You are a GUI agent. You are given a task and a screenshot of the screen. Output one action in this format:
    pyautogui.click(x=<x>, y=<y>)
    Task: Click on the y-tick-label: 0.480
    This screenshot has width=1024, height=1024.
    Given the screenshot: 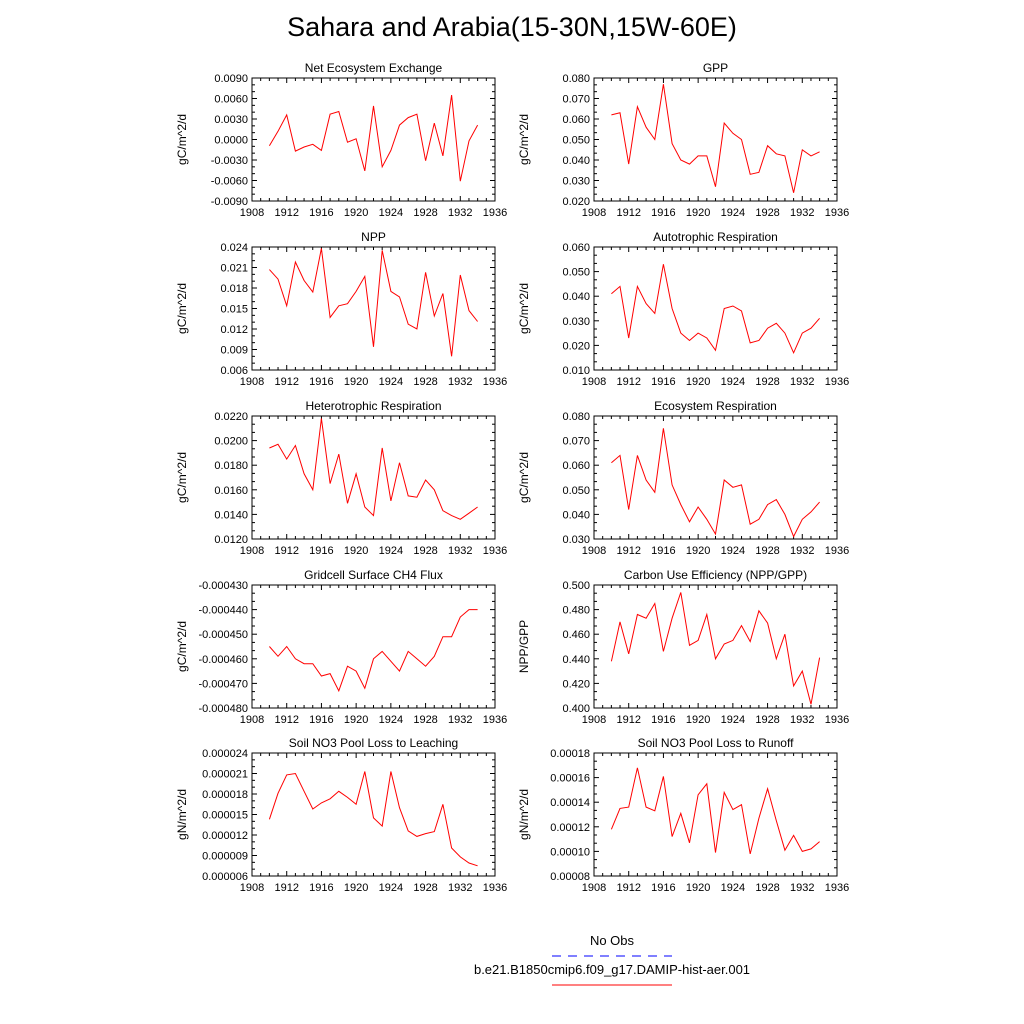 What is the action you would take?
    pyautogui.click(x=576, y=611)
    